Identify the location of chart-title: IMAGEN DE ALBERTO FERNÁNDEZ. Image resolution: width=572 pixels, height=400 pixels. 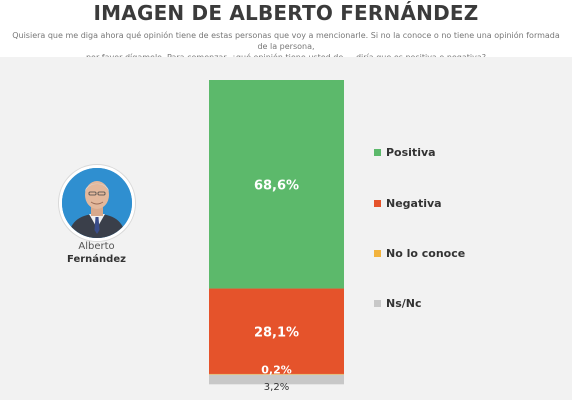
(286, 13).